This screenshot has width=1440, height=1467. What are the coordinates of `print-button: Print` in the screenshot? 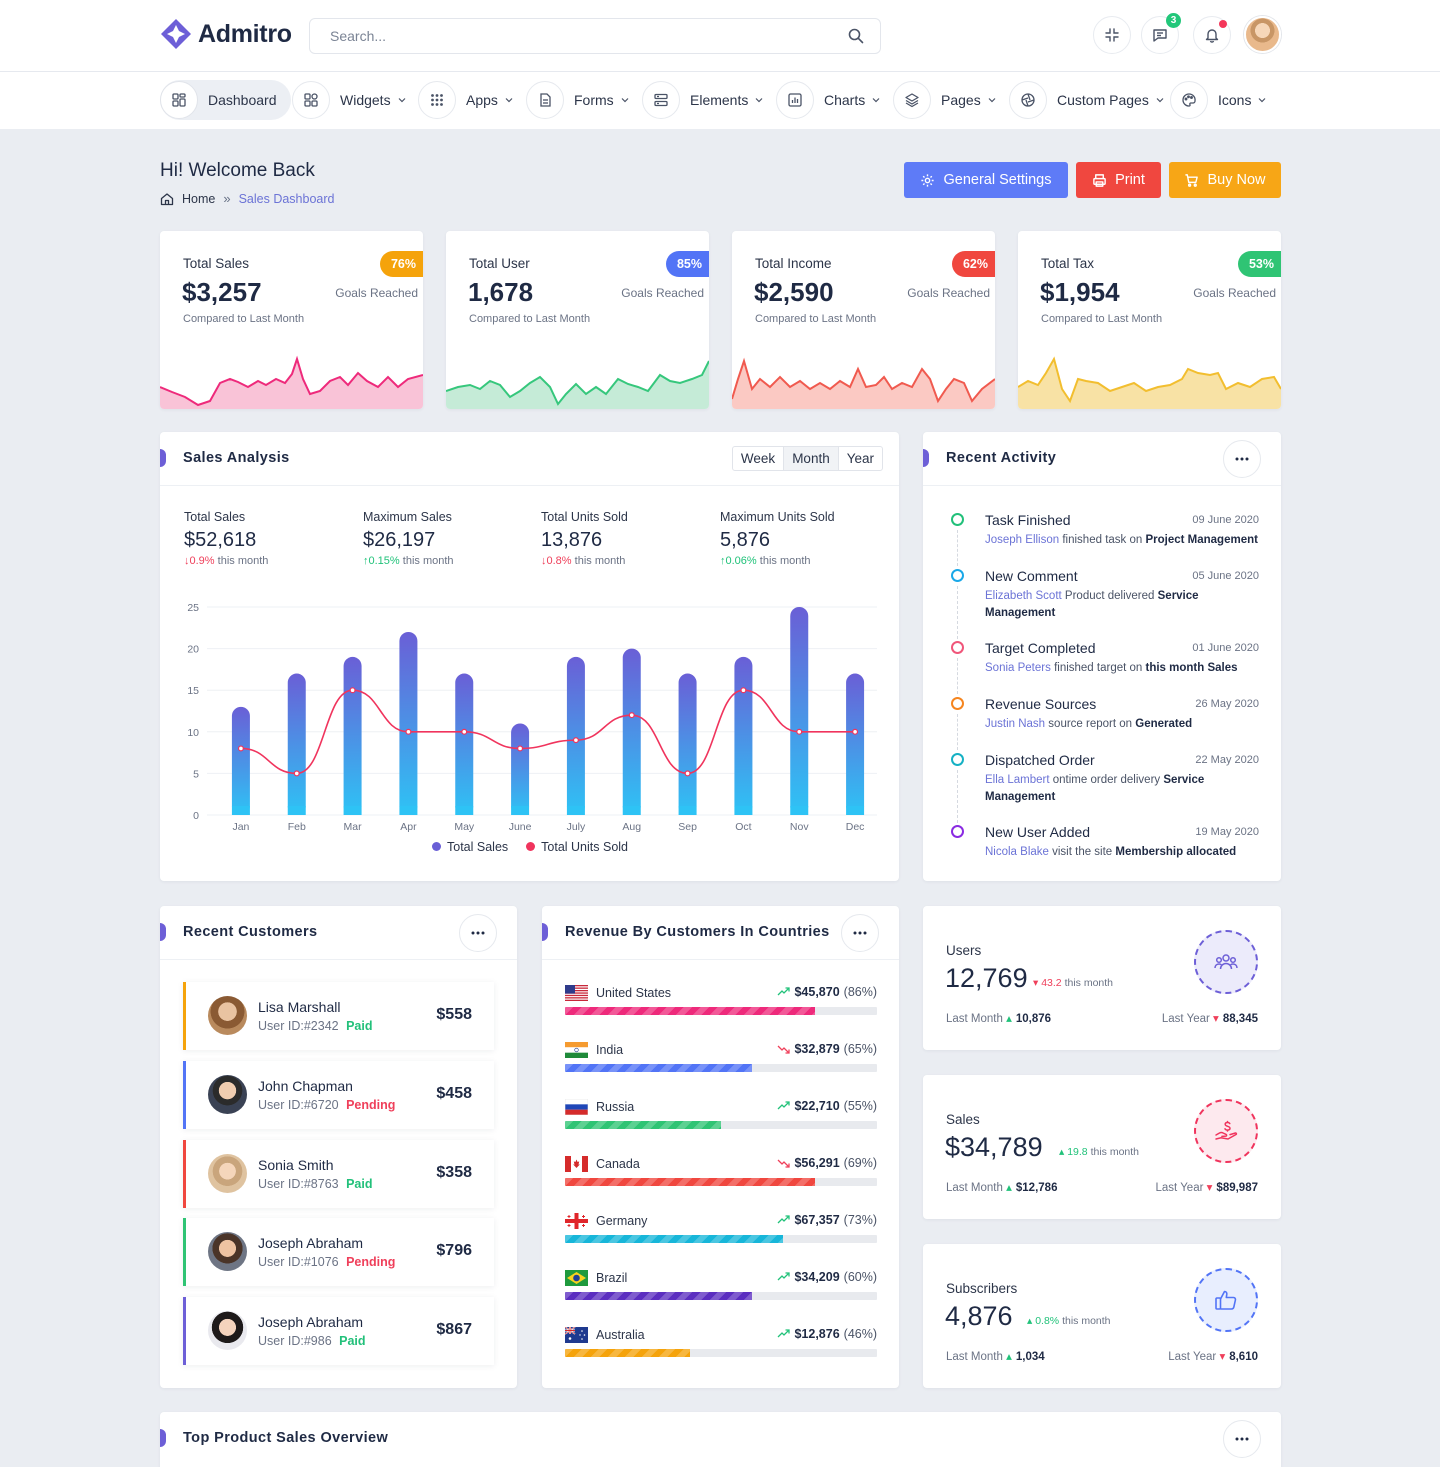 It's located at (1118, 180).